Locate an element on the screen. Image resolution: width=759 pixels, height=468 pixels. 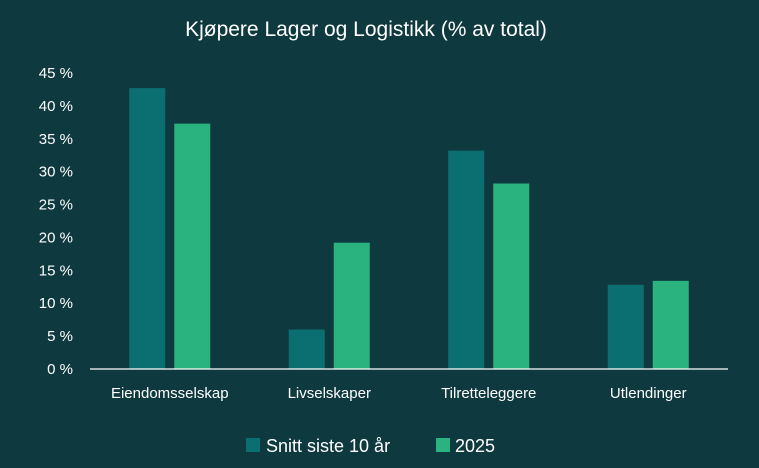
bar-series-2-eiendomsselskap is located at coordinates (192, 246).